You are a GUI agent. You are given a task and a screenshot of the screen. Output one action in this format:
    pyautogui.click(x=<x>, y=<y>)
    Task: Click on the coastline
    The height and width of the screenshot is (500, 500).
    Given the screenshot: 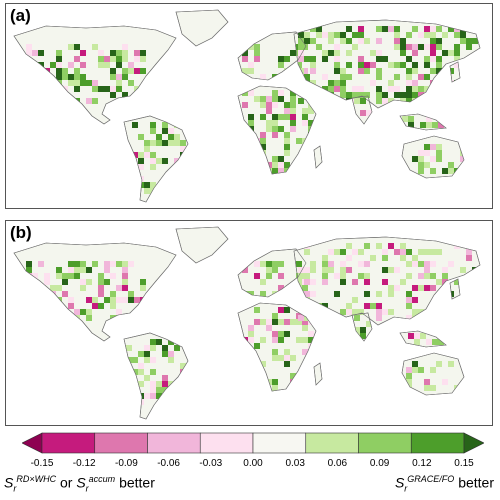 What is the action you would take?
    pyautogui.click(x=272, y=273)
    